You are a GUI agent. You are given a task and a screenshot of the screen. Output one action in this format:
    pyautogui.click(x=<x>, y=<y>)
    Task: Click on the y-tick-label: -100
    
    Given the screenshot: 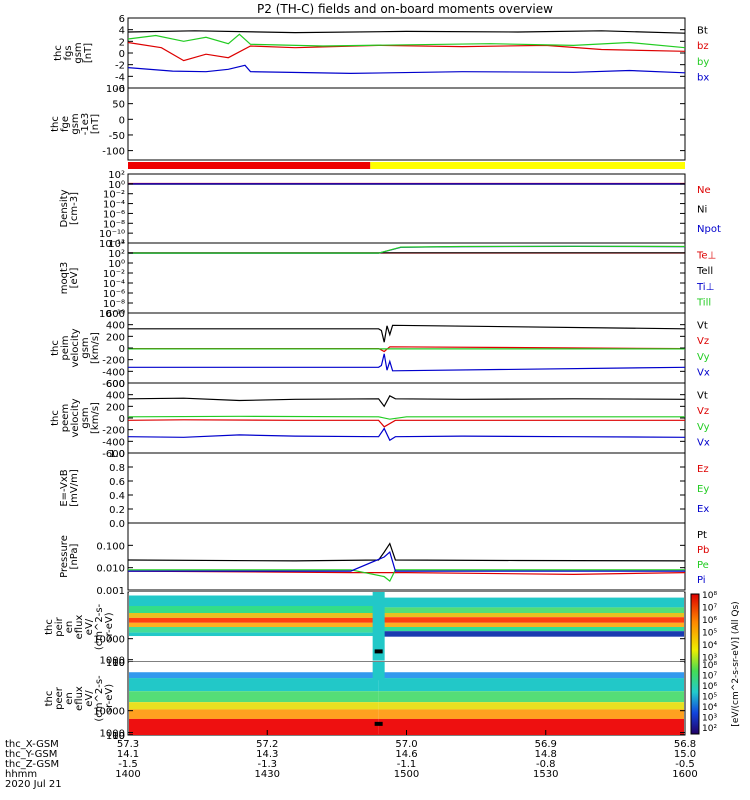 What is the action you would take?
    pyautogui.click(x=113, y=152)
    